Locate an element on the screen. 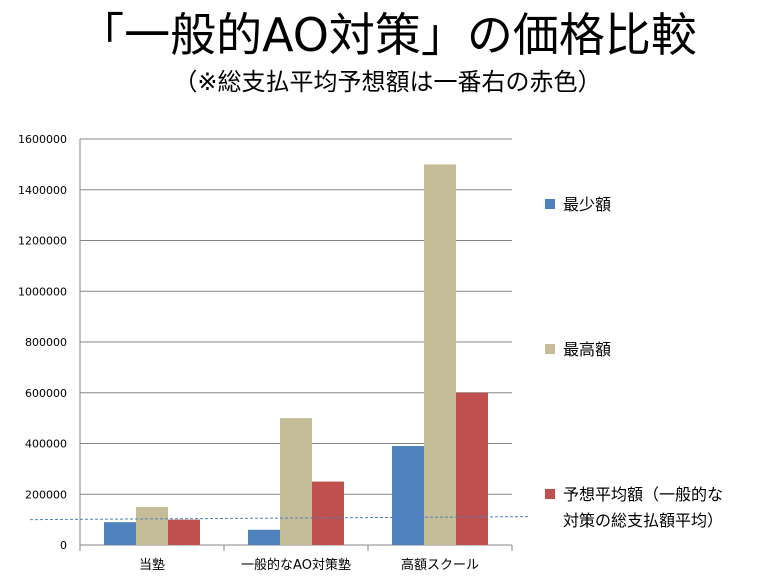  legend-item-max: 最高額 is located at coordinates (578, 350).